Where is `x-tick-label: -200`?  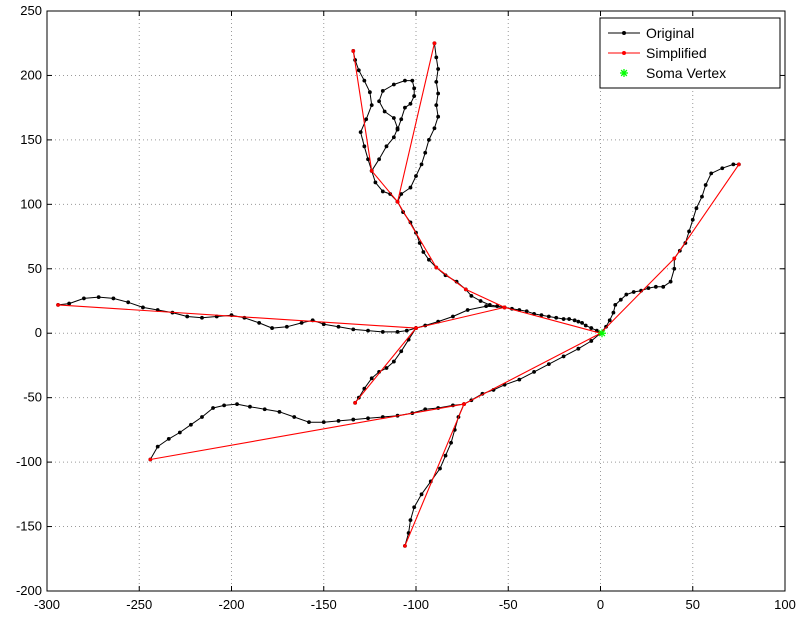
x-tick-label: -200 is located at coordinates (231, 604).